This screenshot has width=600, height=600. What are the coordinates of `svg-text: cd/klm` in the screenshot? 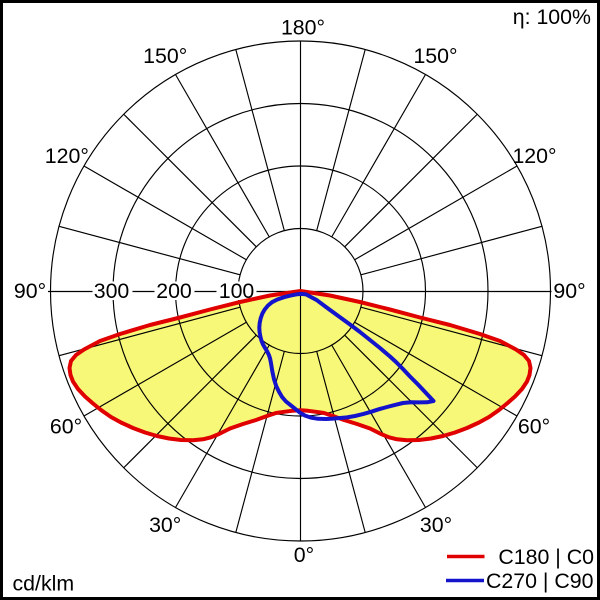 It's located at (44, 584).